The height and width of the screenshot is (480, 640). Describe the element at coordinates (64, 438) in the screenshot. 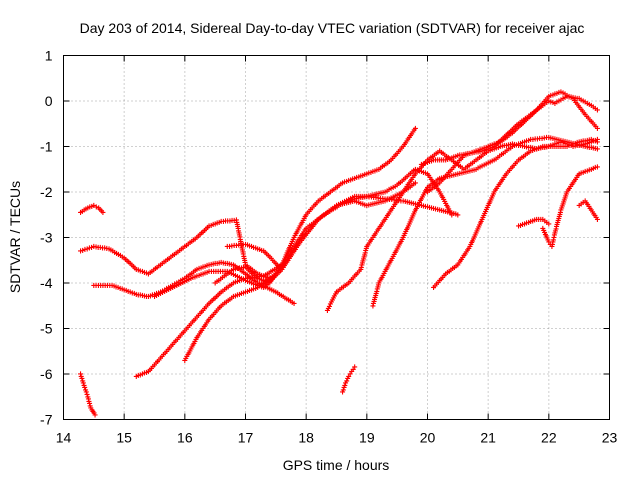

I see `x-tick-label: 14` at that location.